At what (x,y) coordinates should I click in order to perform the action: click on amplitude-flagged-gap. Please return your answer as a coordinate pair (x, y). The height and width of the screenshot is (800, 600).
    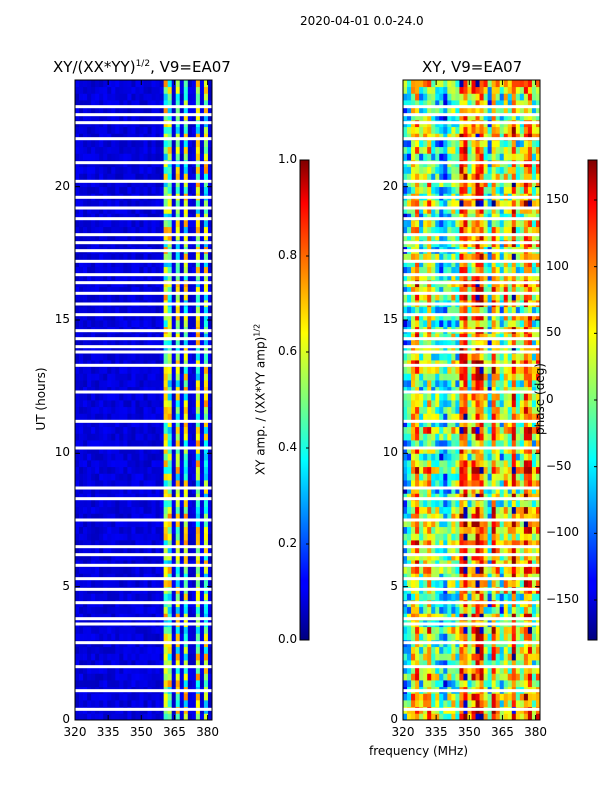
    Looking at the image, I should click on (143, 208).